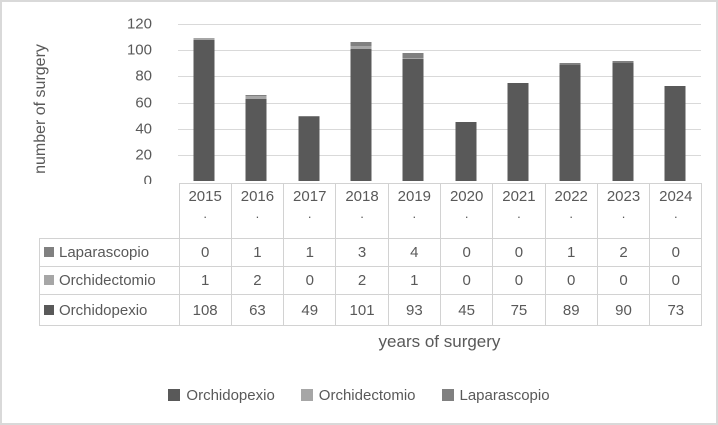 This screenshot has width=718, height=425. Describe the element at coordinates (109, 280) in the screenshot. I see `series-row-label: Orchidectomio` at that location.